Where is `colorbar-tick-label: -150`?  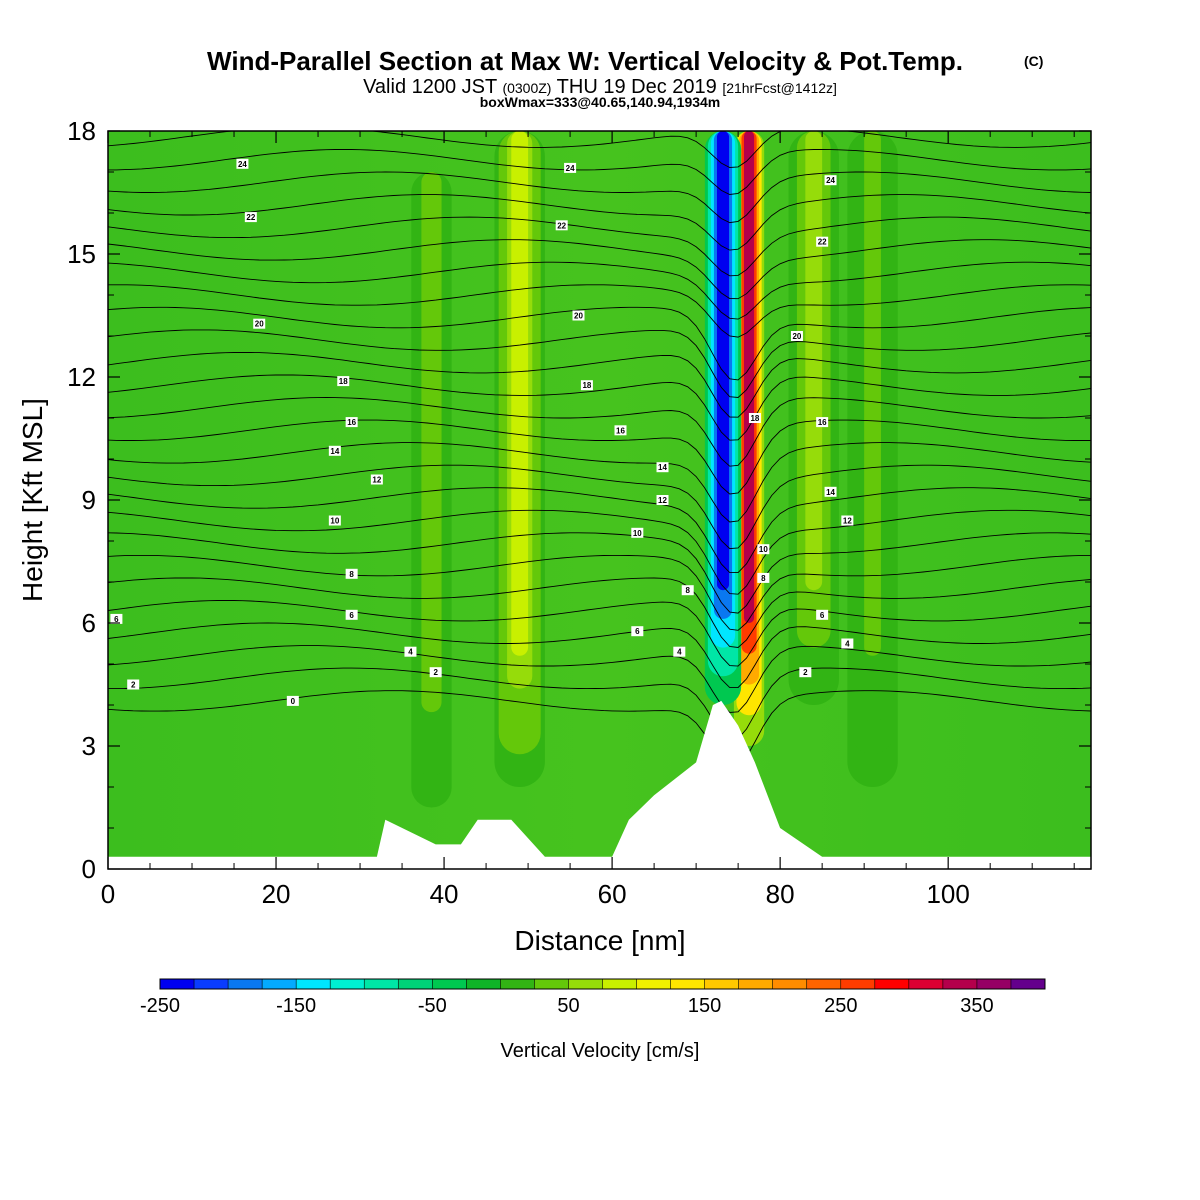
colorbar-tick-label: -150 is located at coordinates (296, 1006).